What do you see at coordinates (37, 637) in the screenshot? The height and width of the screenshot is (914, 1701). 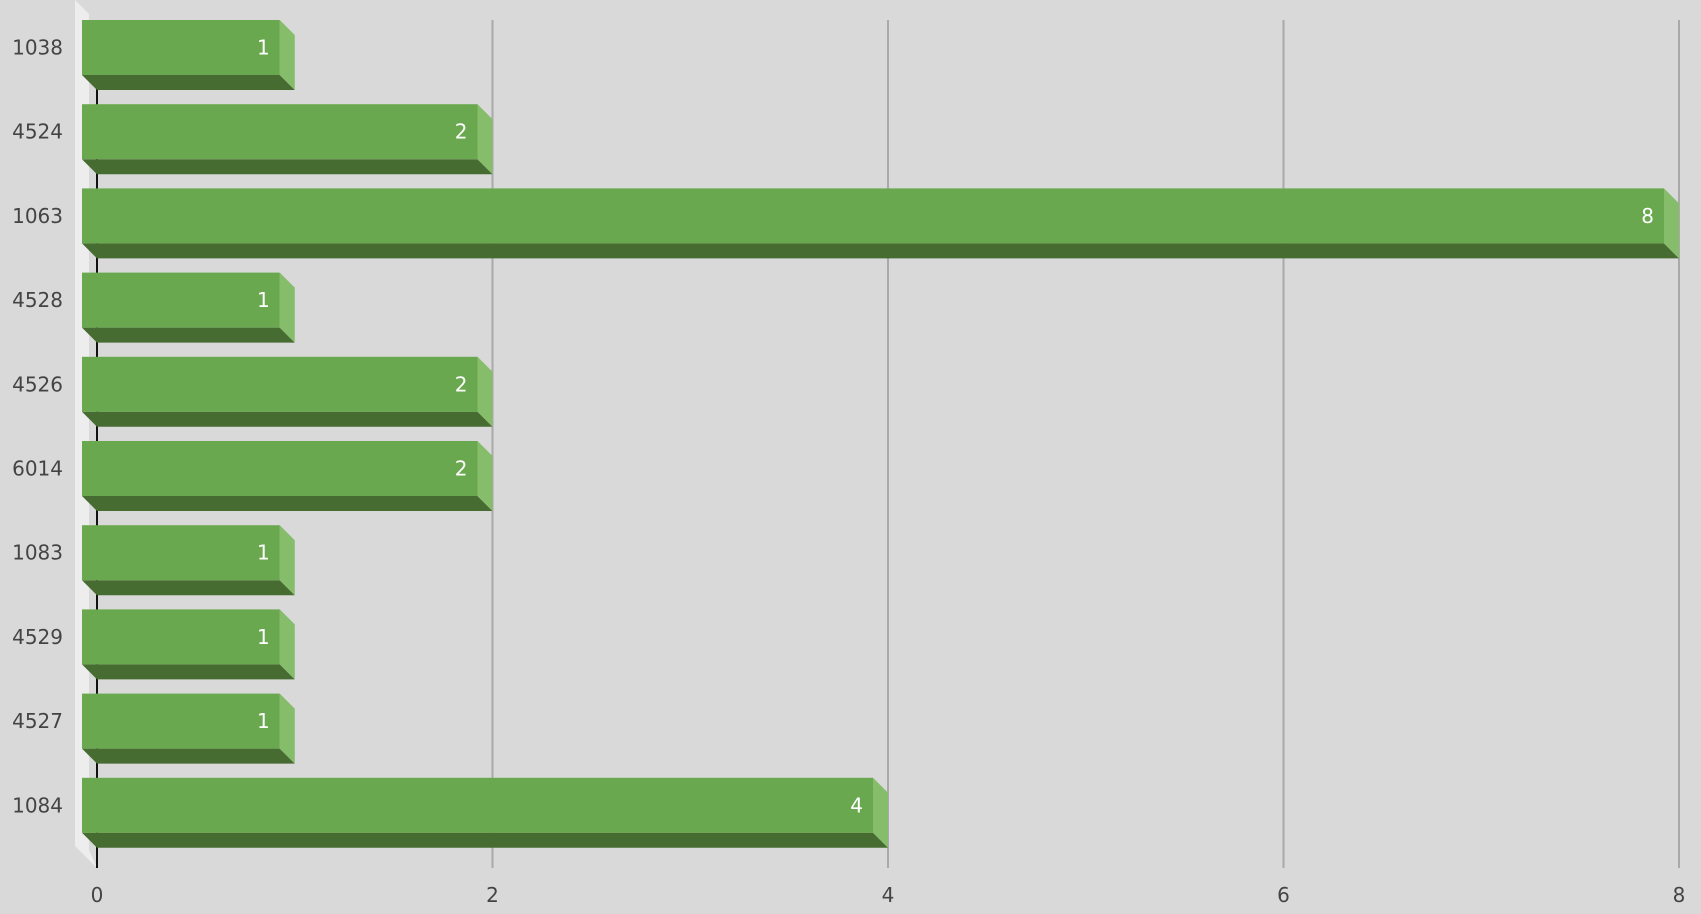 I see `category-label: 4529` at bounding box center [37, 637].